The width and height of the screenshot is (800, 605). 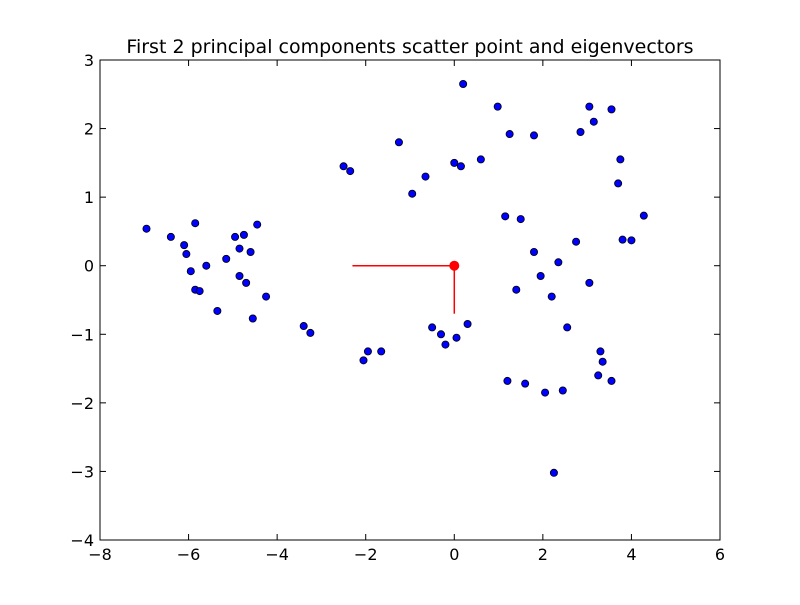 What do you see at coordinates (82, 471) in the screenshot?
I see `y-tick-label: −3` at bounding box center [82, 471].